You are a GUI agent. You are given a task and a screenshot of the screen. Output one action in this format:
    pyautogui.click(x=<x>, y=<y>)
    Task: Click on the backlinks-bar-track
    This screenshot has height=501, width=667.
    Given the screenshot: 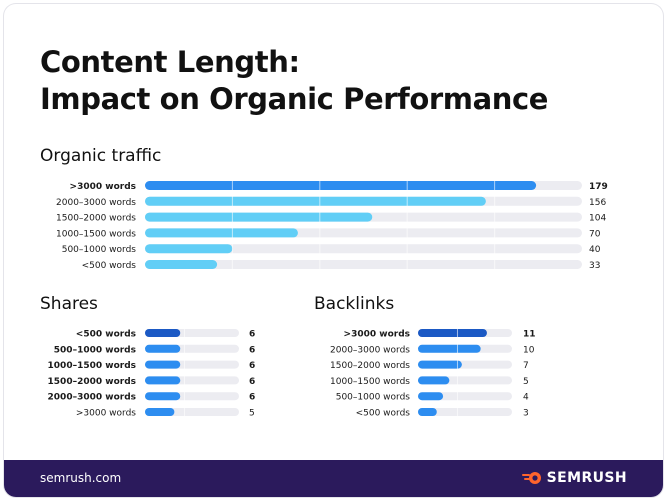 What is the action you would take?
    pyautogui.click(x=465, y=412)
    